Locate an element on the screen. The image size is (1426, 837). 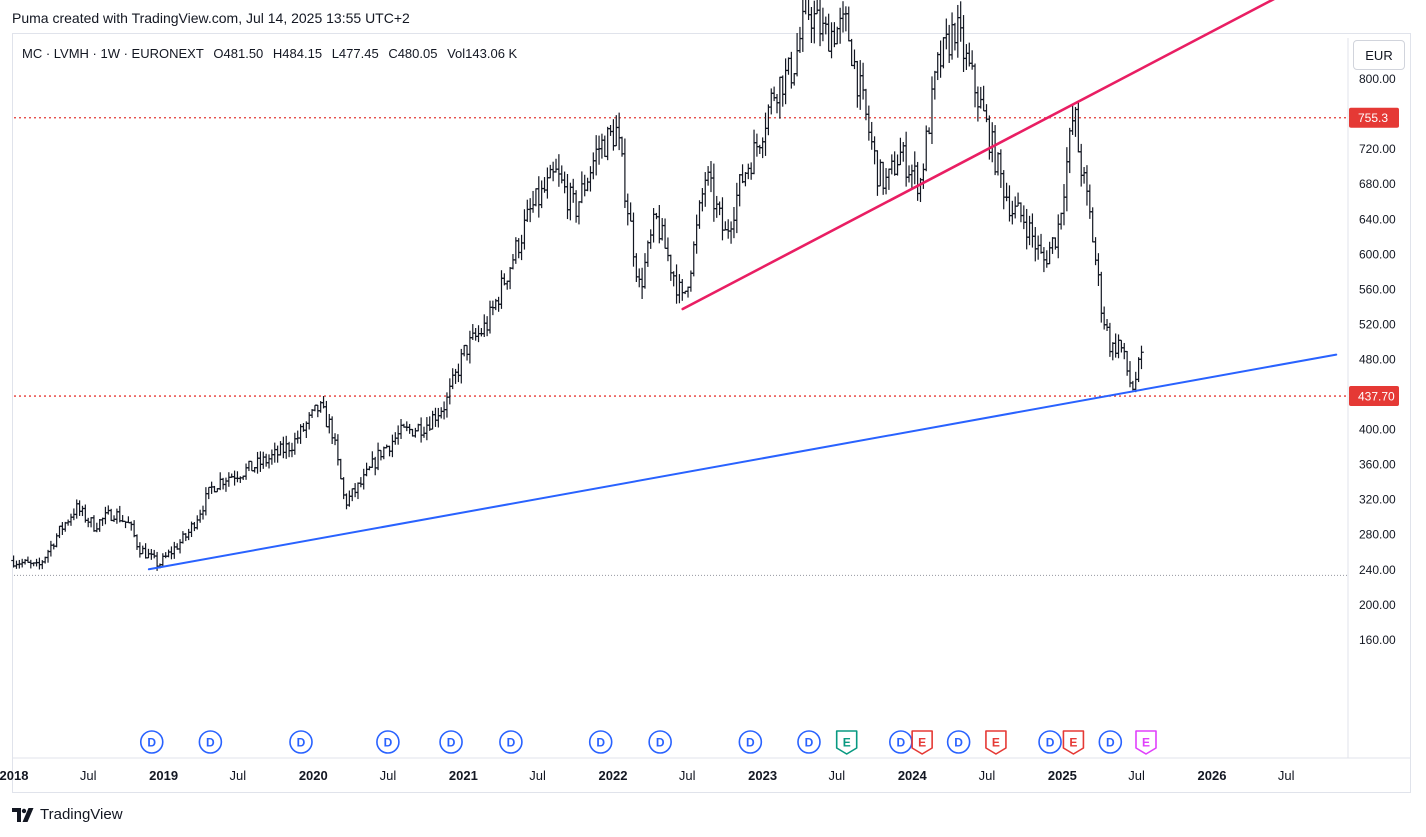
time-tick-label: Jul is located at coordinates (837, 775).